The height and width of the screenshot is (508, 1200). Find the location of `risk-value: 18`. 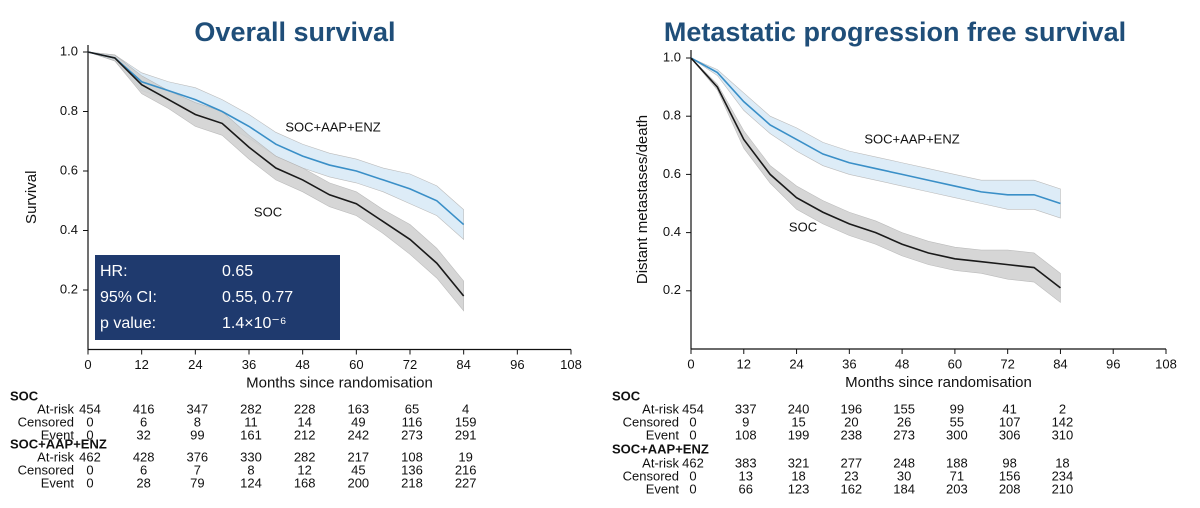

risk-value: 18 is located at coordinates (798, 475).